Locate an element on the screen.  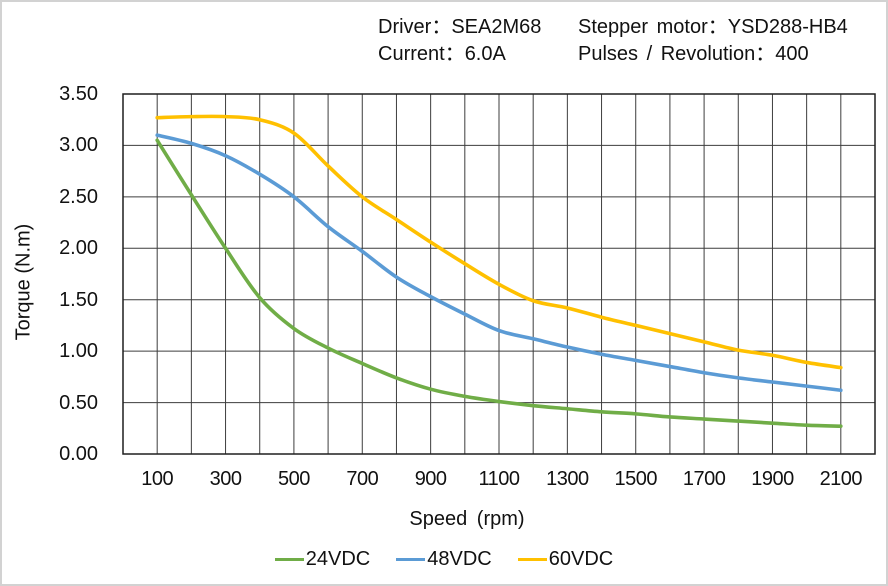
legend-item-24vdc: 24VDC is located at coordinates (322, 559).